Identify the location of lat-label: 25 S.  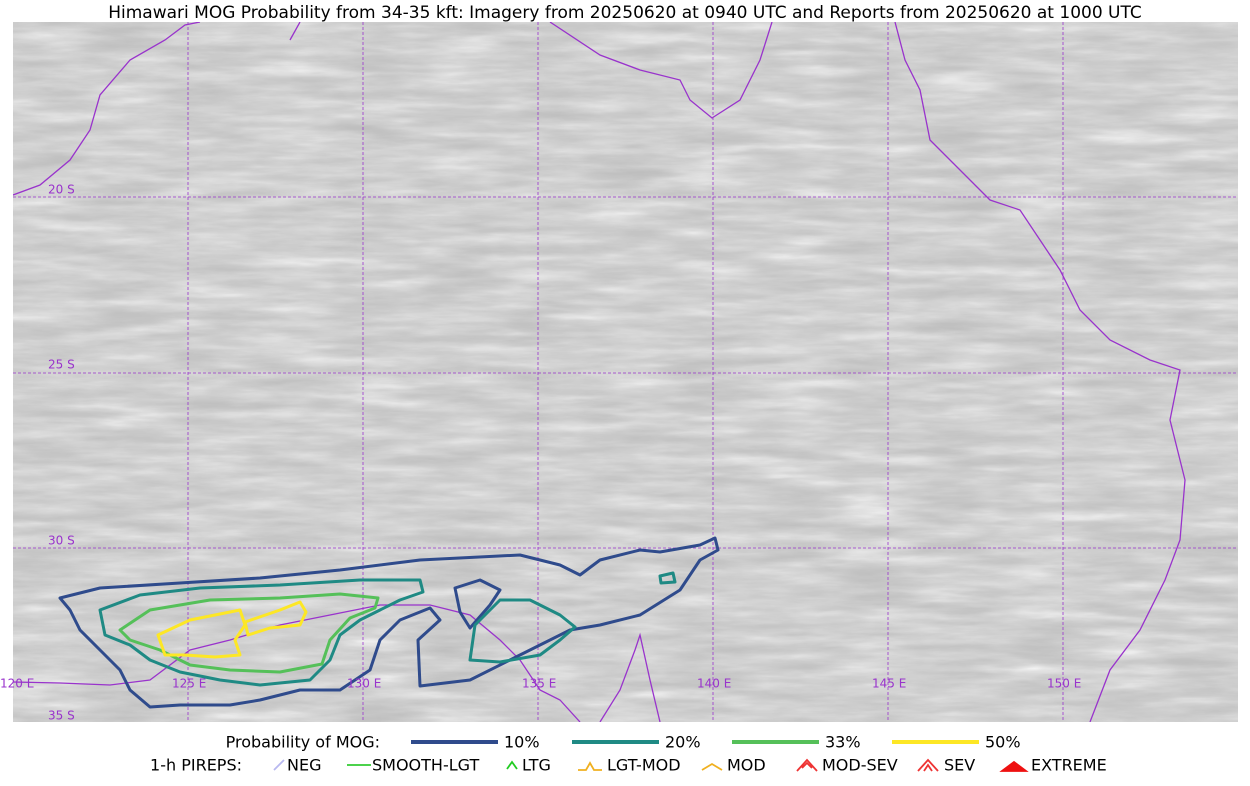
(61, 365).